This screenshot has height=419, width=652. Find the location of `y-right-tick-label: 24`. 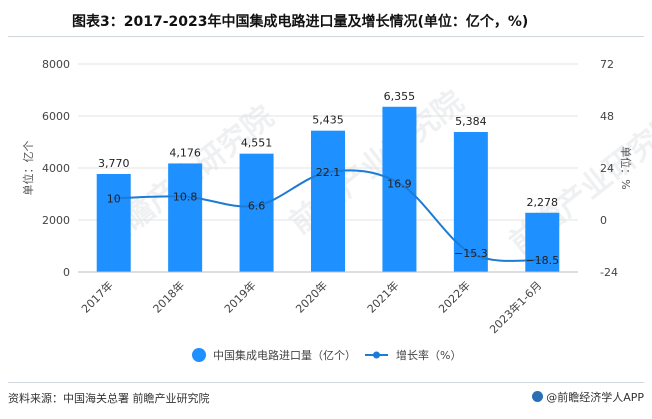

y-right-tick-label: 24 is located at coordinates (607, 168).